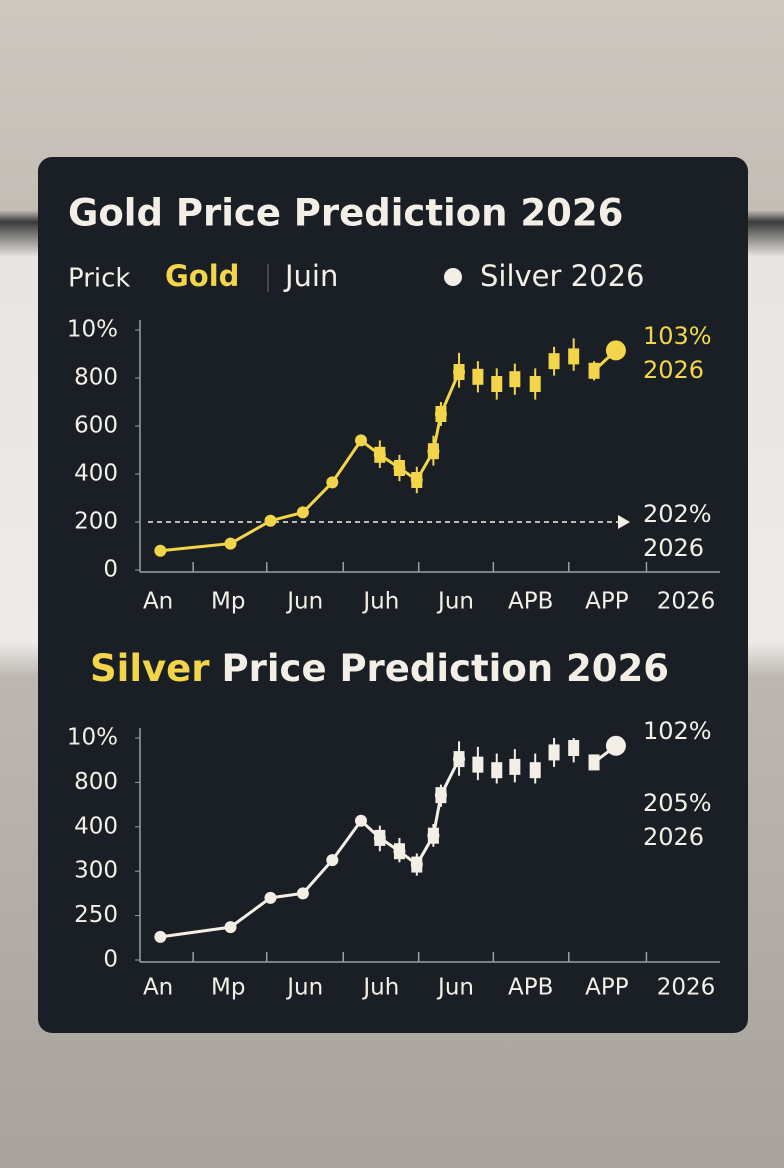  I want to click on legend-dot, so click(453, 277).